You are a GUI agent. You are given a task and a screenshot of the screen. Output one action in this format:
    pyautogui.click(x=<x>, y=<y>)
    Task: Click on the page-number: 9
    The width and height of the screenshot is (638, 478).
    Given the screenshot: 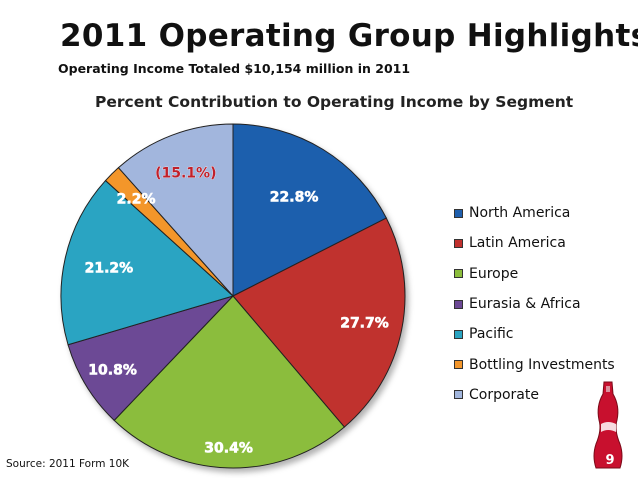 What is the action you would take?
    pyautogui.click(x=609, y=460)
    